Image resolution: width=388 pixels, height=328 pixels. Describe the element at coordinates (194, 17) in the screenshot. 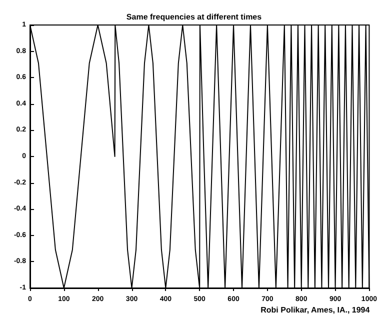

I see `chart-title: Same frequencies at different times` at that location.